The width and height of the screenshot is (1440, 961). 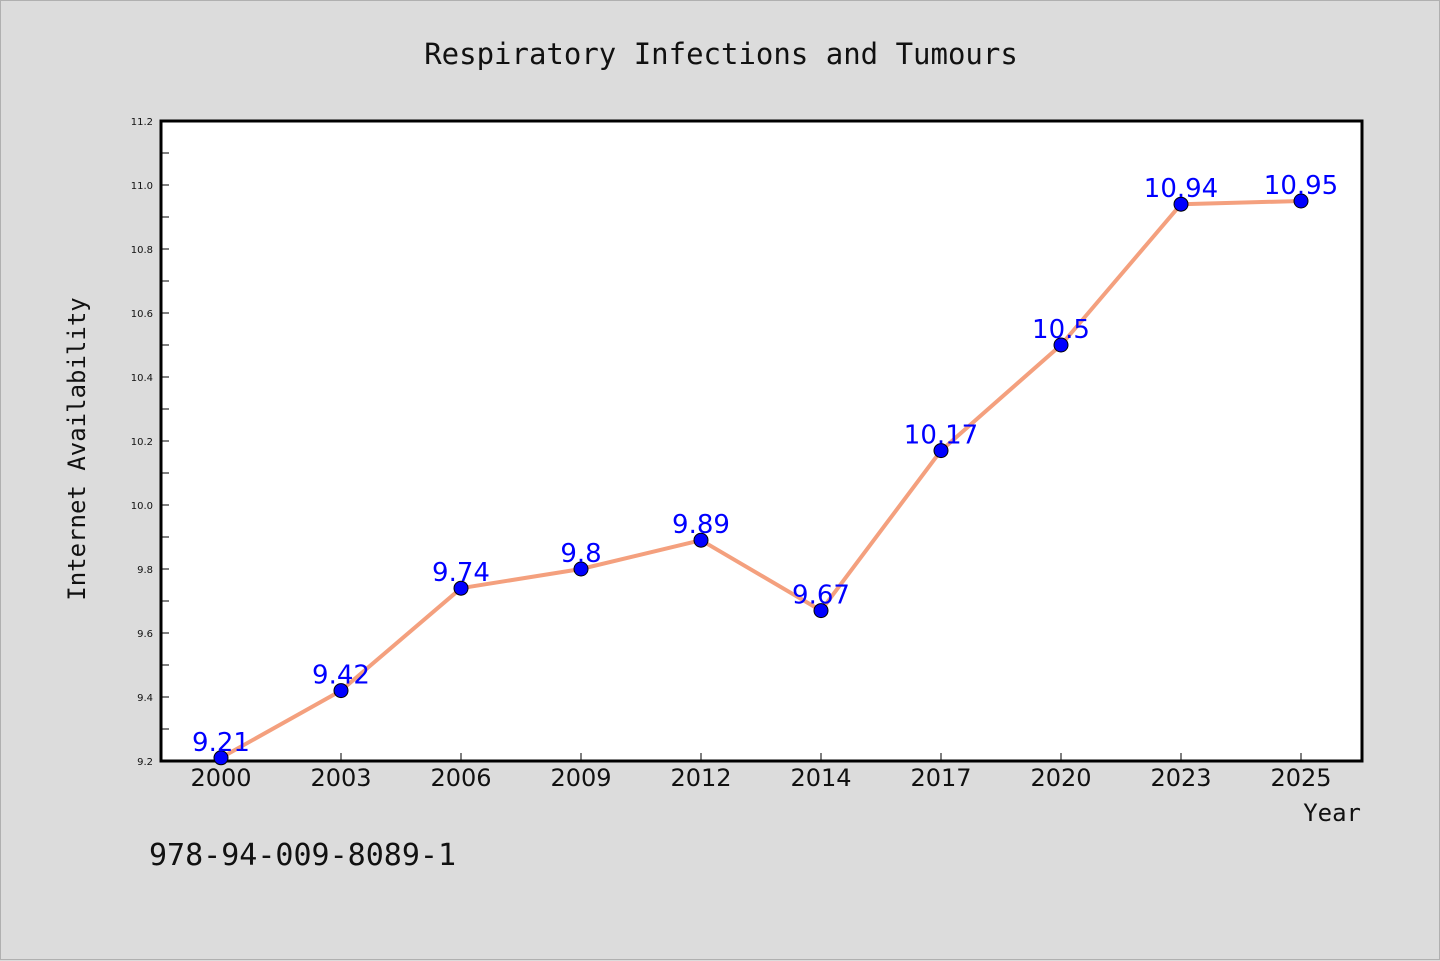 What do you see at coordinates (761, 772) in the screenshot?
I see `x-axis: 2000 2003 2006 2009 2012 2014 2017 2020 2023 2025` at bounding box center [761, 772].